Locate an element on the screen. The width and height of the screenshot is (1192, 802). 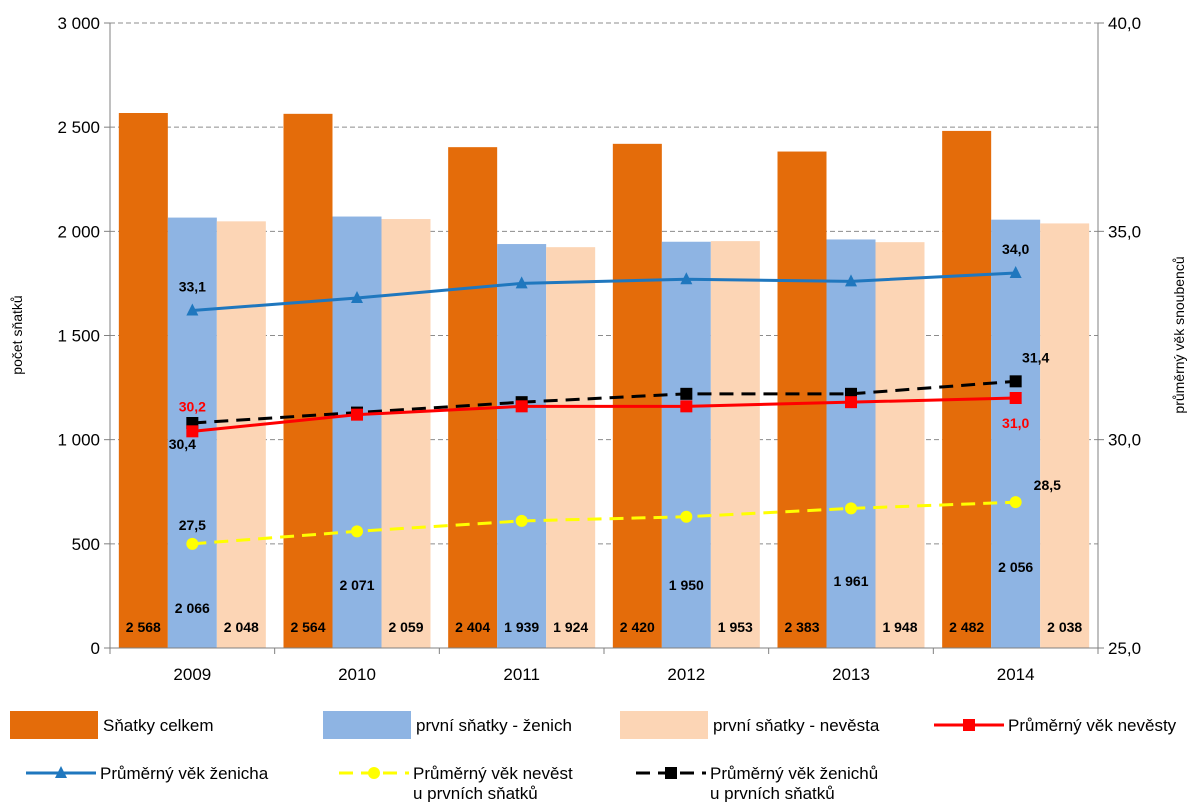
bar-value-label: 2 059 is located at coordinates (405, 627).